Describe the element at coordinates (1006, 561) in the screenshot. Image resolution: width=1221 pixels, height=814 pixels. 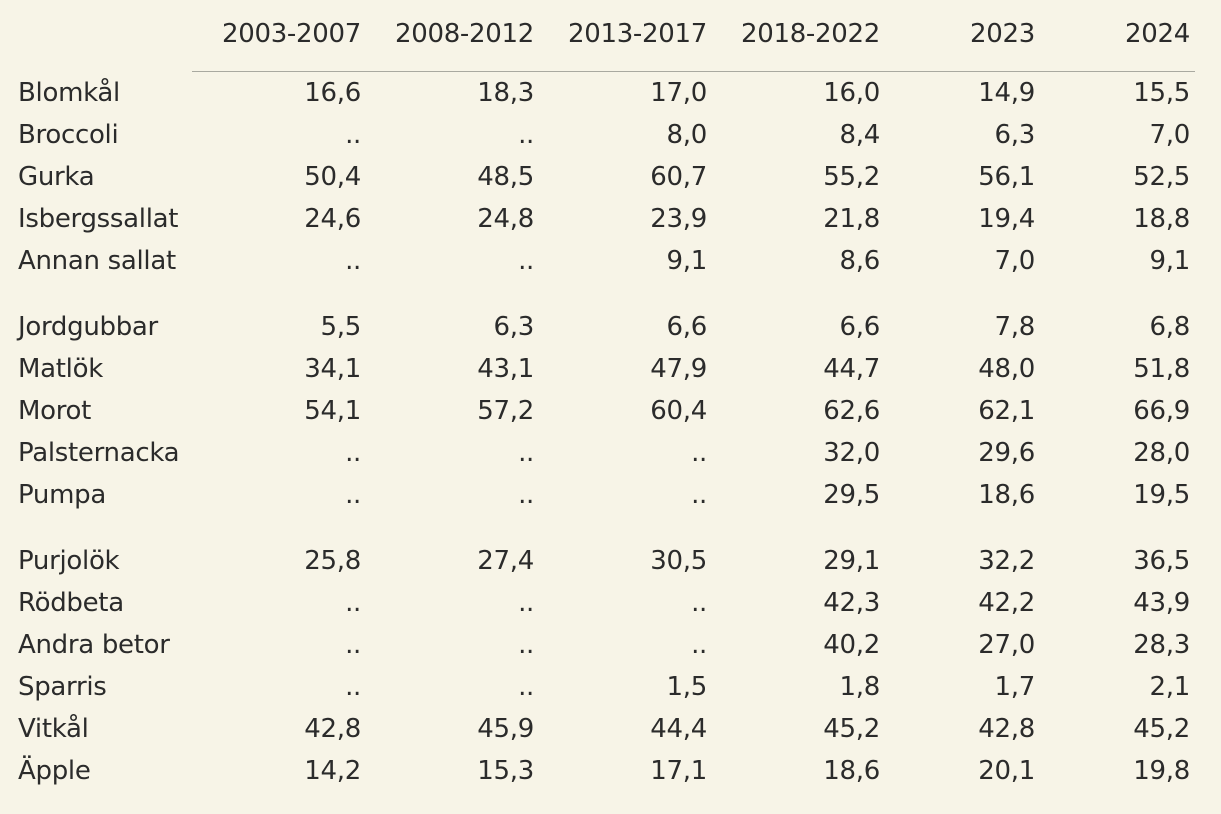
I see `table-cell: 32,2` at that location.